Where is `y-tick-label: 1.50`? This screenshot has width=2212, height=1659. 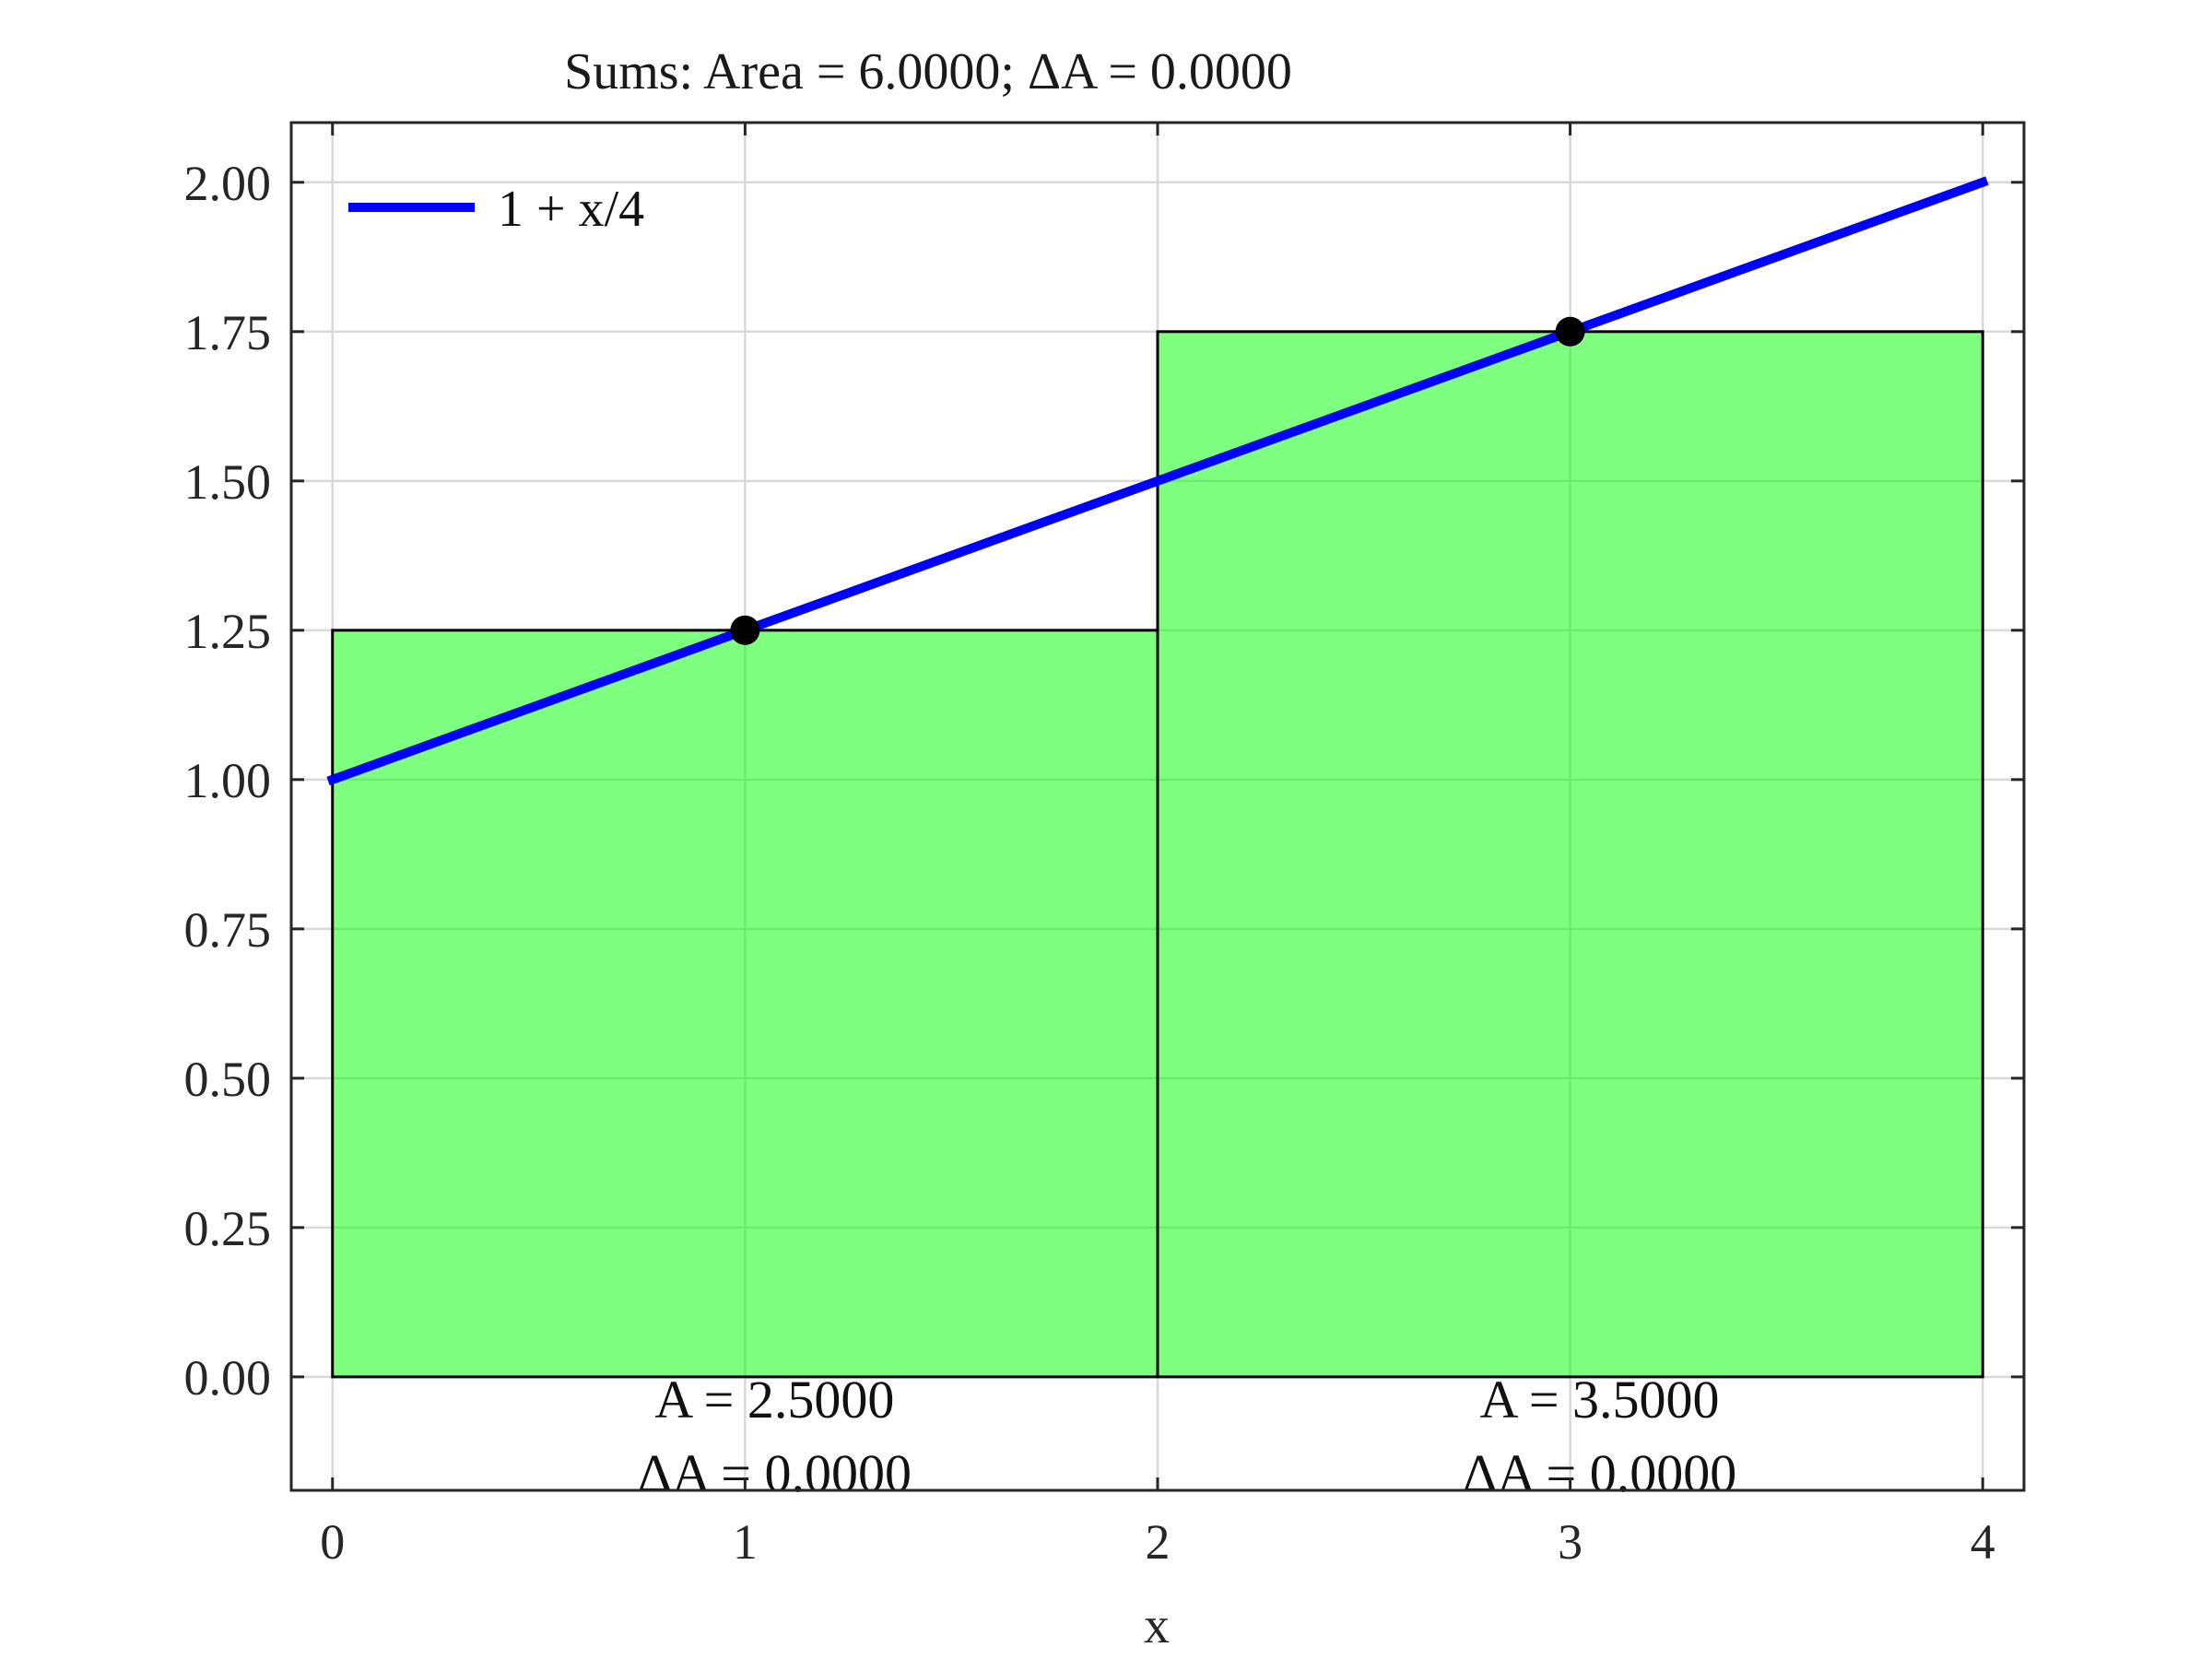
y-tick-label: 1.50 is located at coordinates (228, 482).